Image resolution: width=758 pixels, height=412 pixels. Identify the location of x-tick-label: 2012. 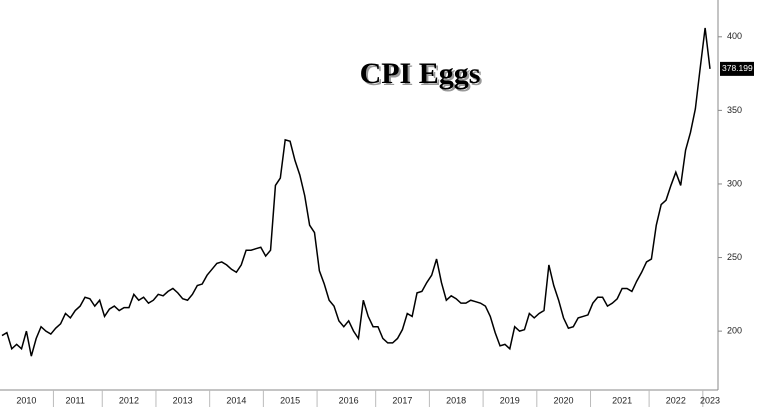
(129, 400).